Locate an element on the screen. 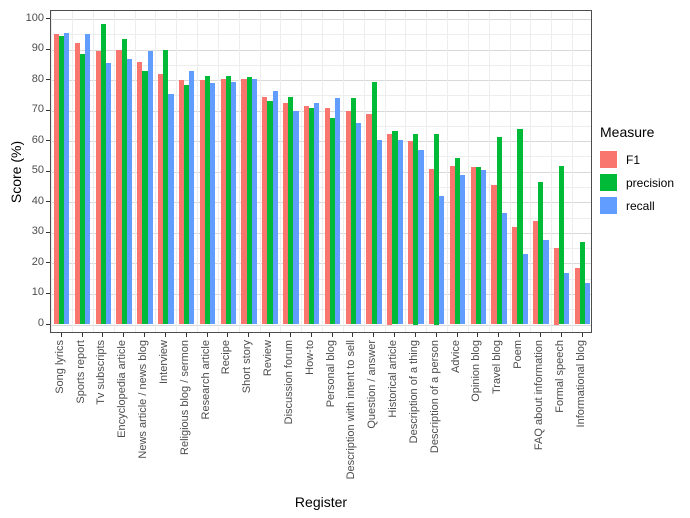 Image resolution: width=690 pixels, height=518 pixels. legend-label: precision is located at coordinates (650, 182).